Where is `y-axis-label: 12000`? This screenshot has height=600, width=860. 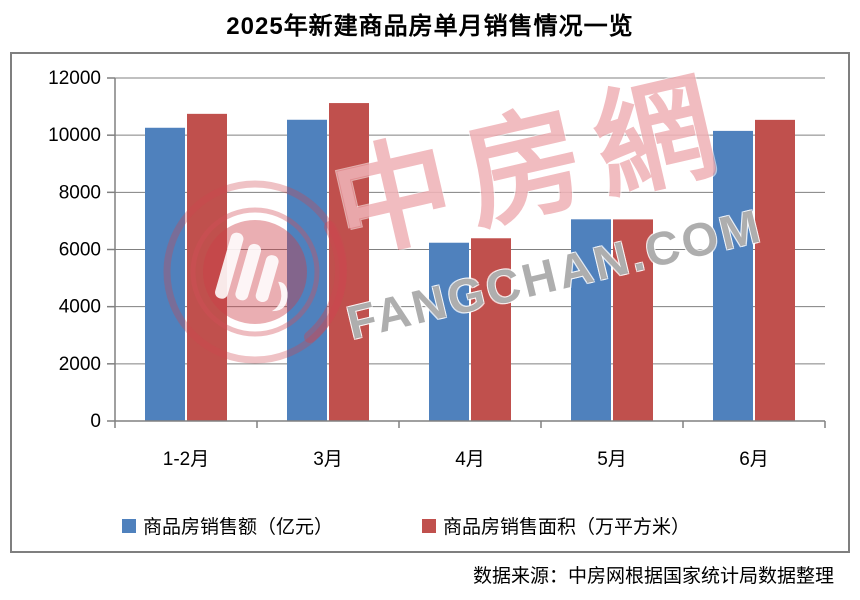 y-axis-label: 12000 is located at coordinates (74, 78).